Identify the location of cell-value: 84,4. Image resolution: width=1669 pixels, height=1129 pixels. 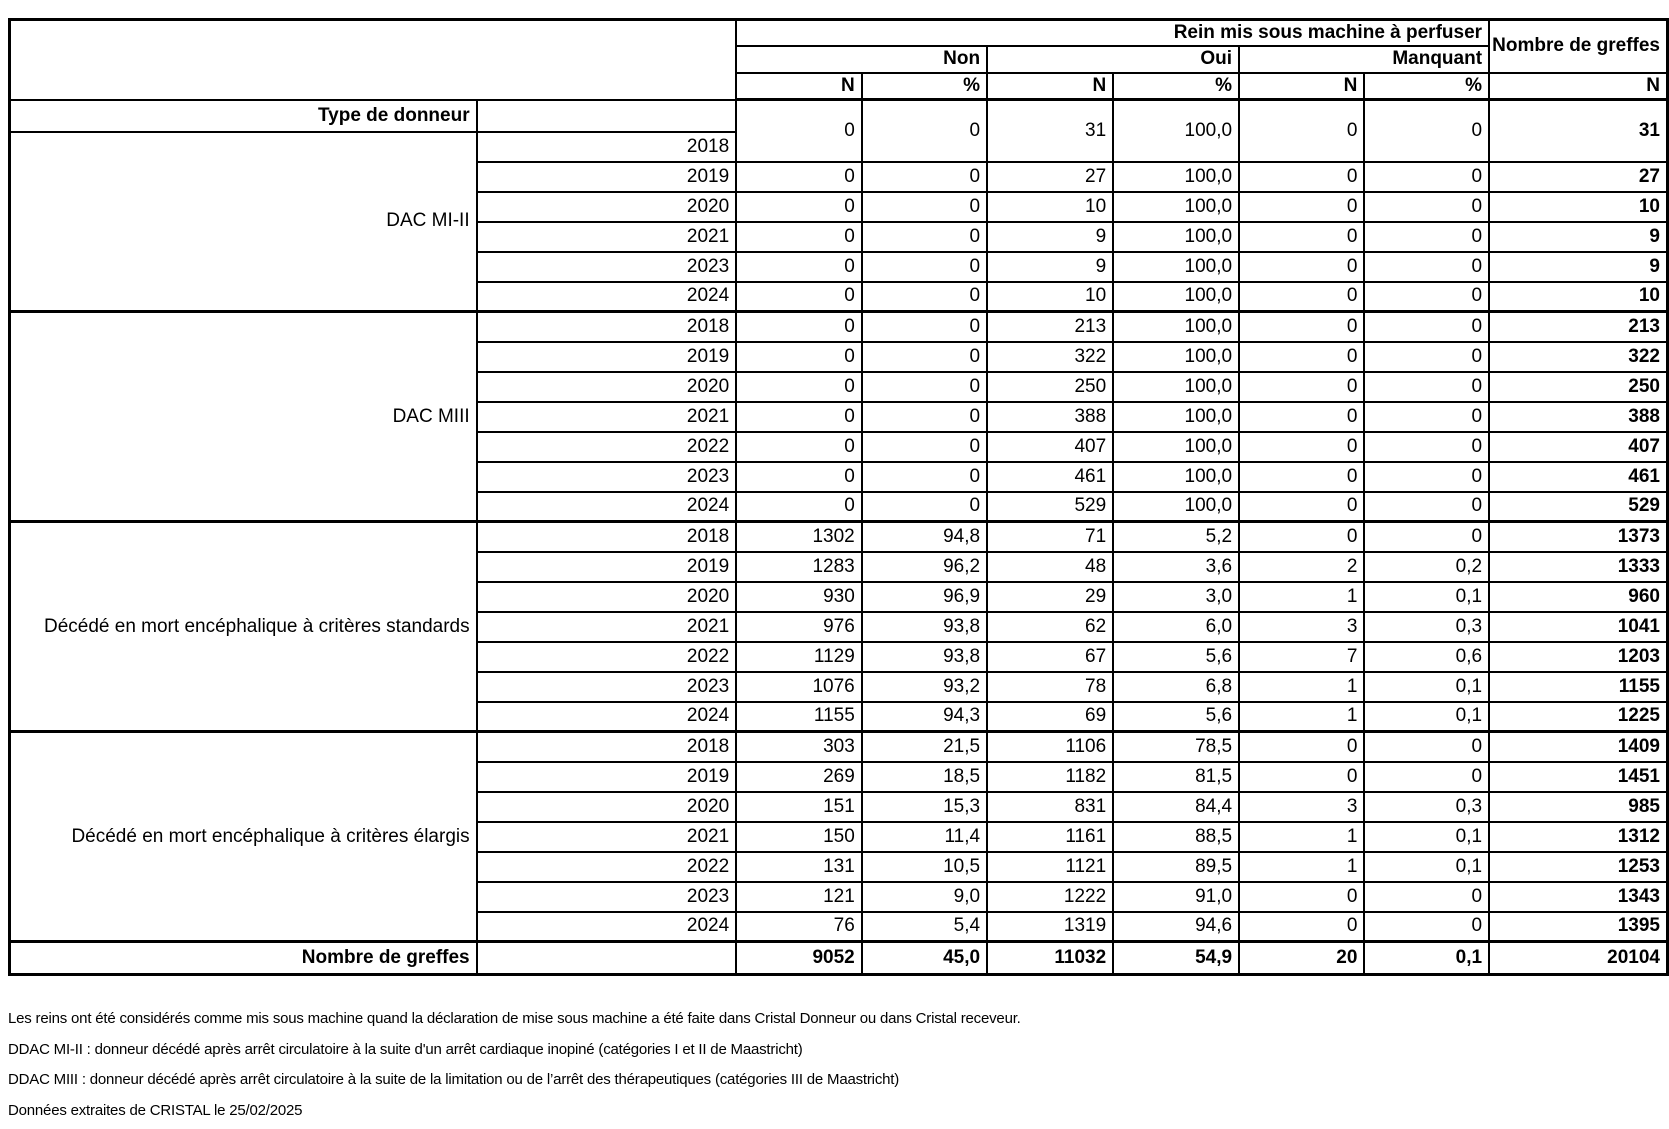
(1176, 806).